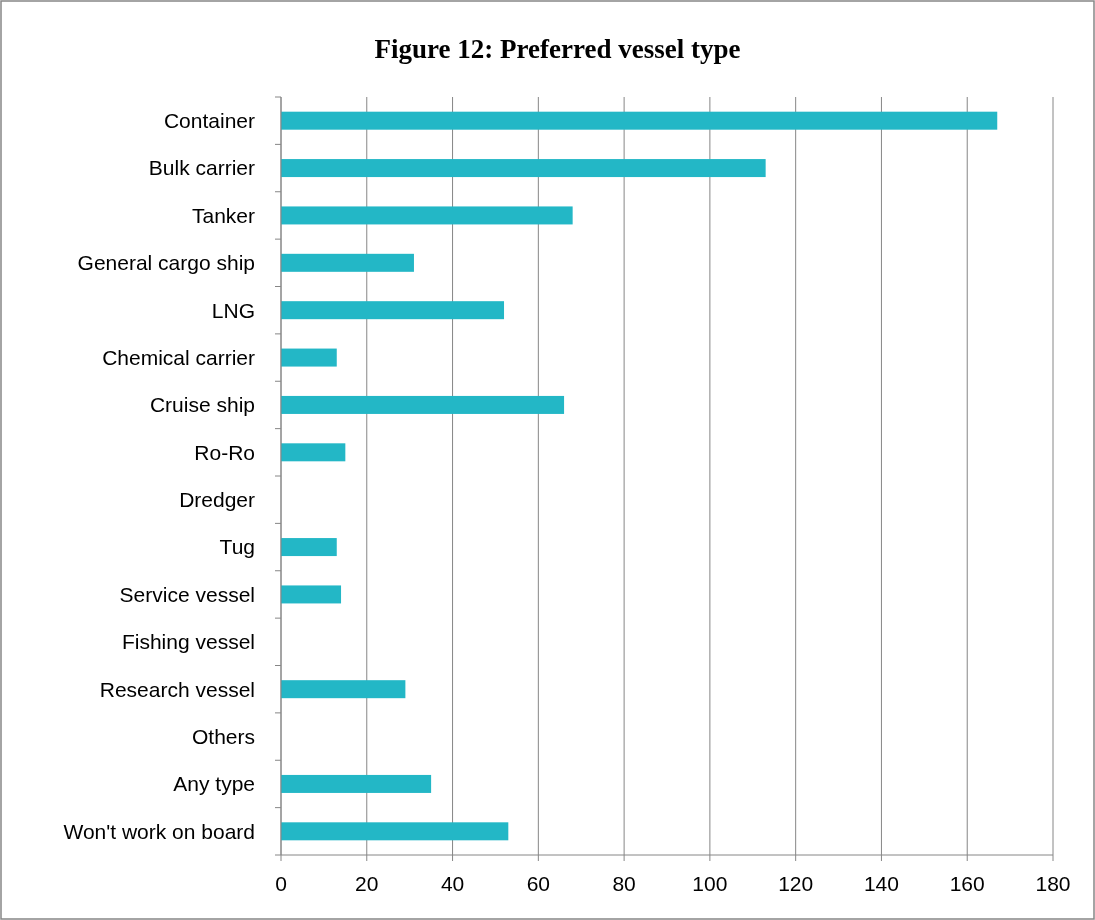 The image size is (1095, 920). What do you see at coordinates (710, 883) in the screenshot?
I see `x-tick-label: 100` at bounding box center [710, 883].